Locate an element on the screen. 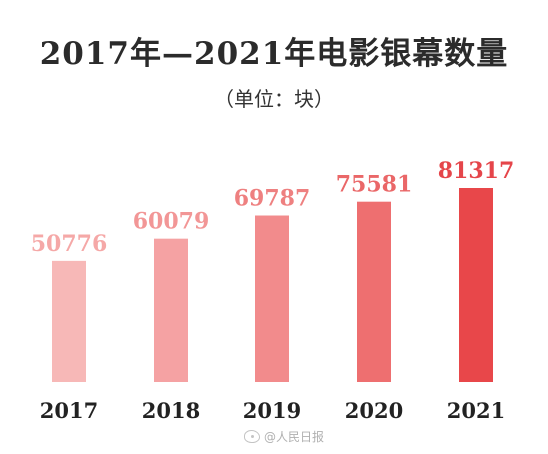  chart-title: 2017年—2021年电影银幕数量 is located at coordinates (274, 54).